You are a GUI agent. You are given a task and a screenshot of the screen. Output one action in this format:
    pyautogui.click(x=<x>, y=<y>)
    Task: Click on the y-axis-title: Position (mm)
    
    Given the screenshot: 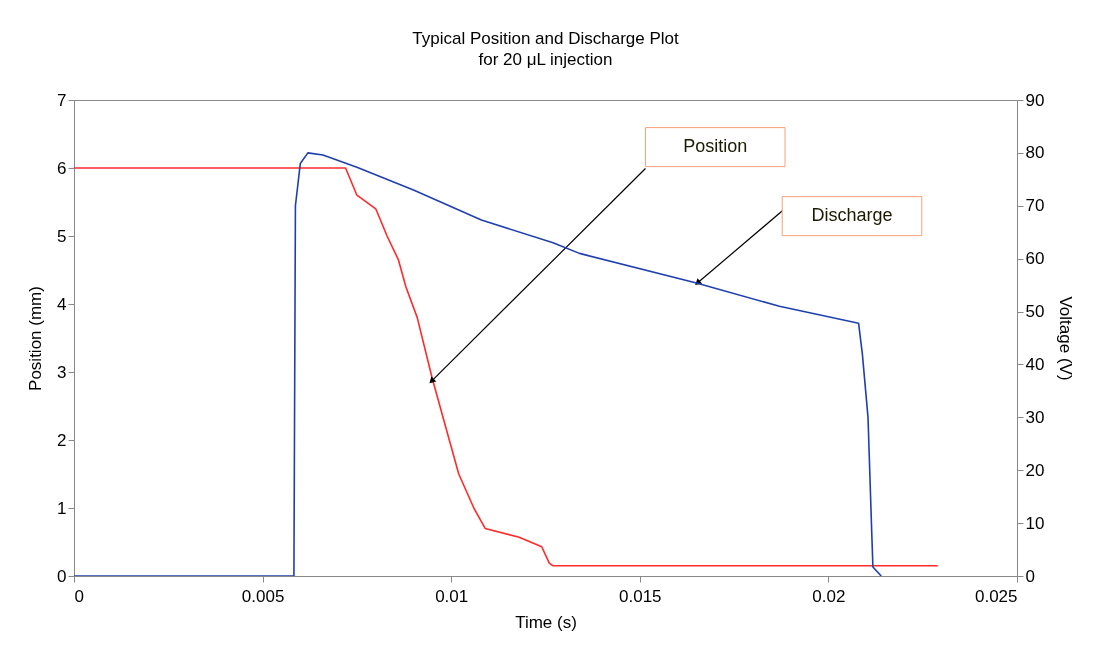 What is the action you would take?
    pyautogui.click(x=36, y=338)
    